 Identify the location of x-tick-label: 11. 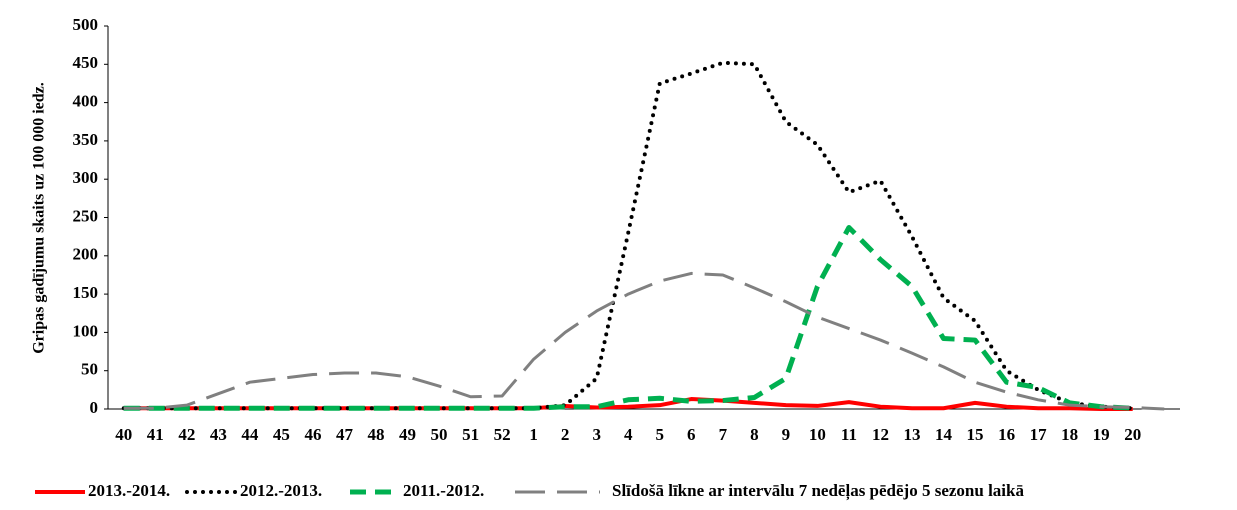
(849, 434).